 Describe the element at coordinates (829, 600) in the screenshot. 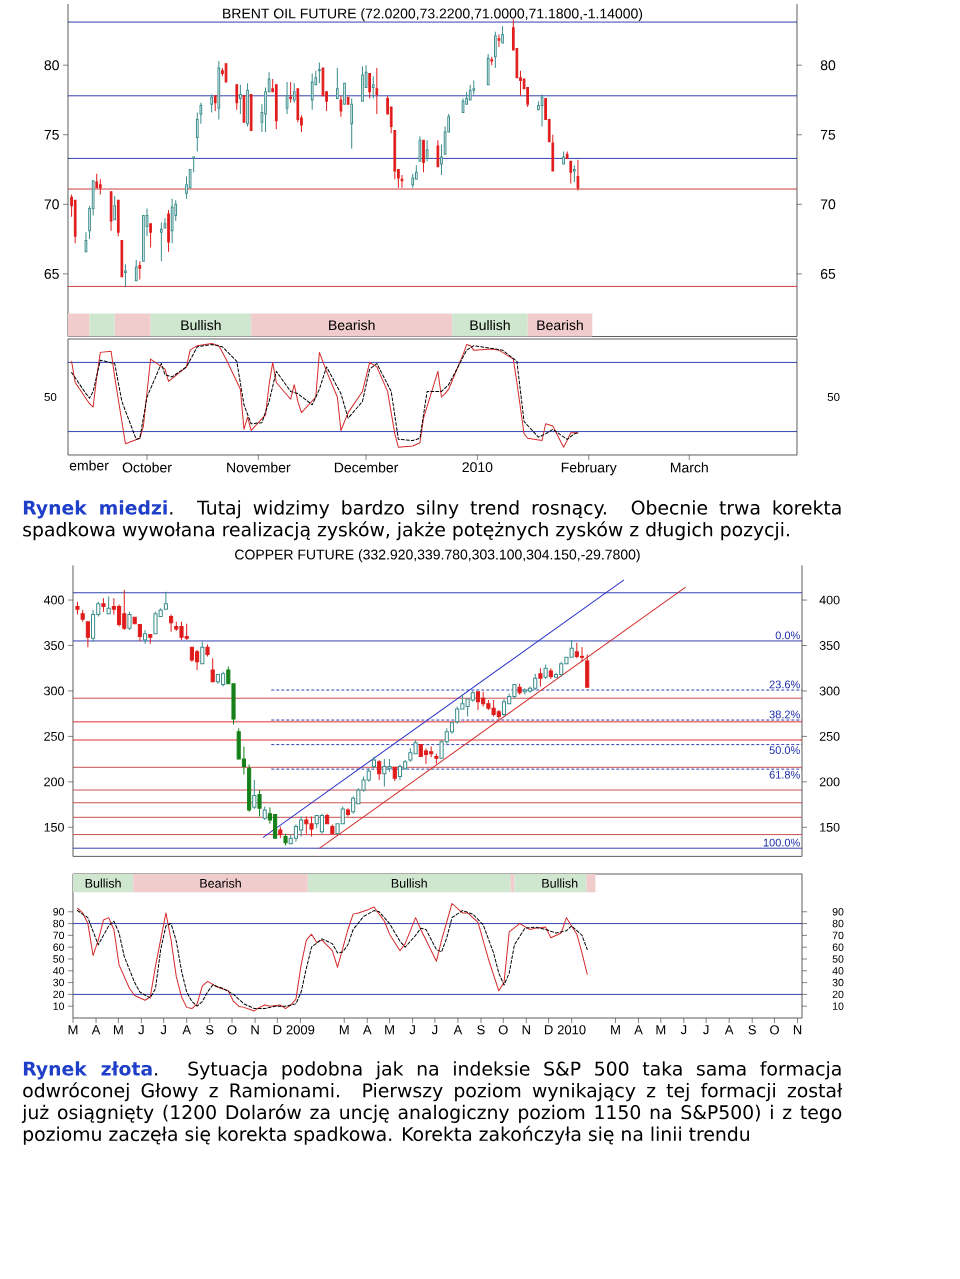

I see `y2-tick-label: 400` at that location.